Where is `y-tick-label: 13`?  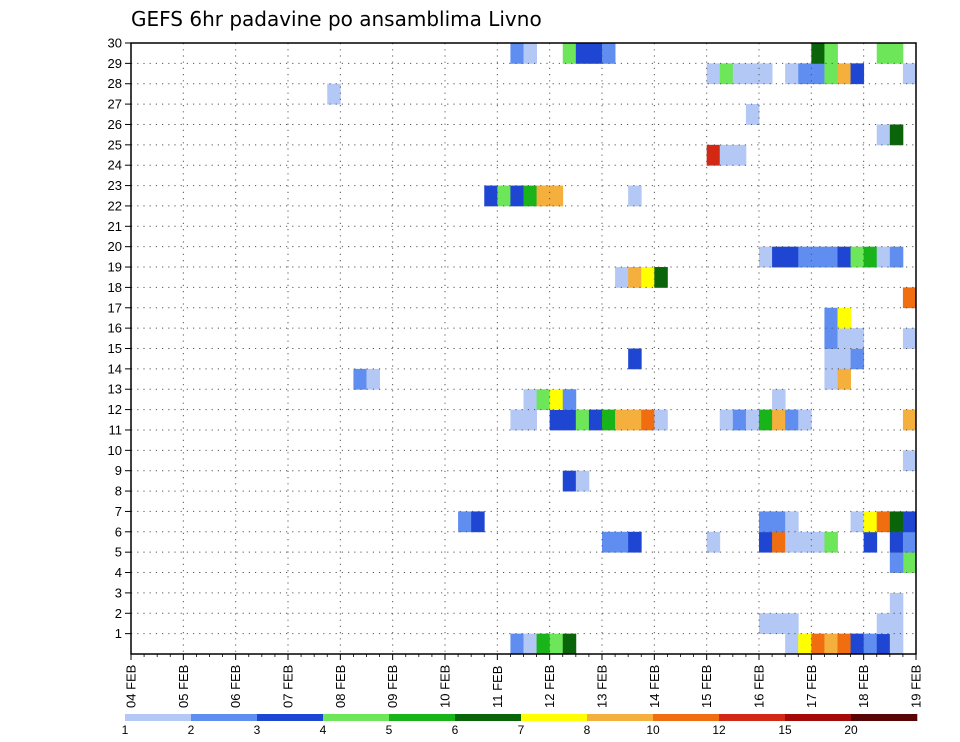 y-tick-label: 13 is located at coordinates (115, 389).